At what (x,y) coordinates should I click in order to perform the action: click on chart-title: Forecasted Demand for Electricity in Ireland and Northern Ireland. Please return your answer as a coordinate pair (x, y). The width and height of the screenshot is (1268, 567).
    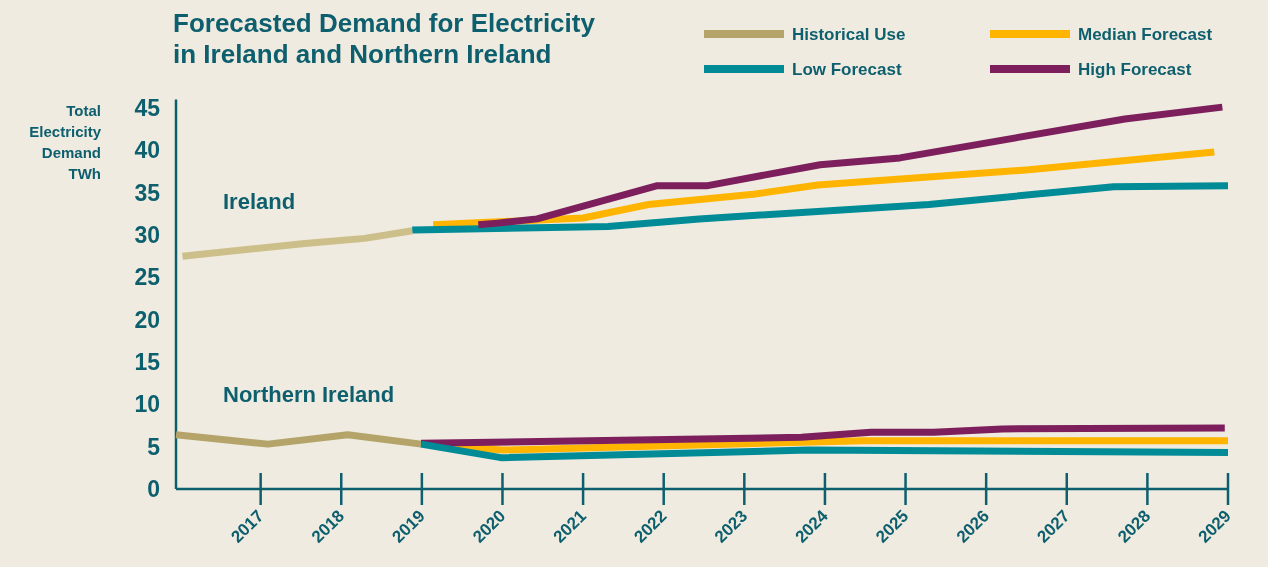
    Looking at the image, I should click on (384, 38).